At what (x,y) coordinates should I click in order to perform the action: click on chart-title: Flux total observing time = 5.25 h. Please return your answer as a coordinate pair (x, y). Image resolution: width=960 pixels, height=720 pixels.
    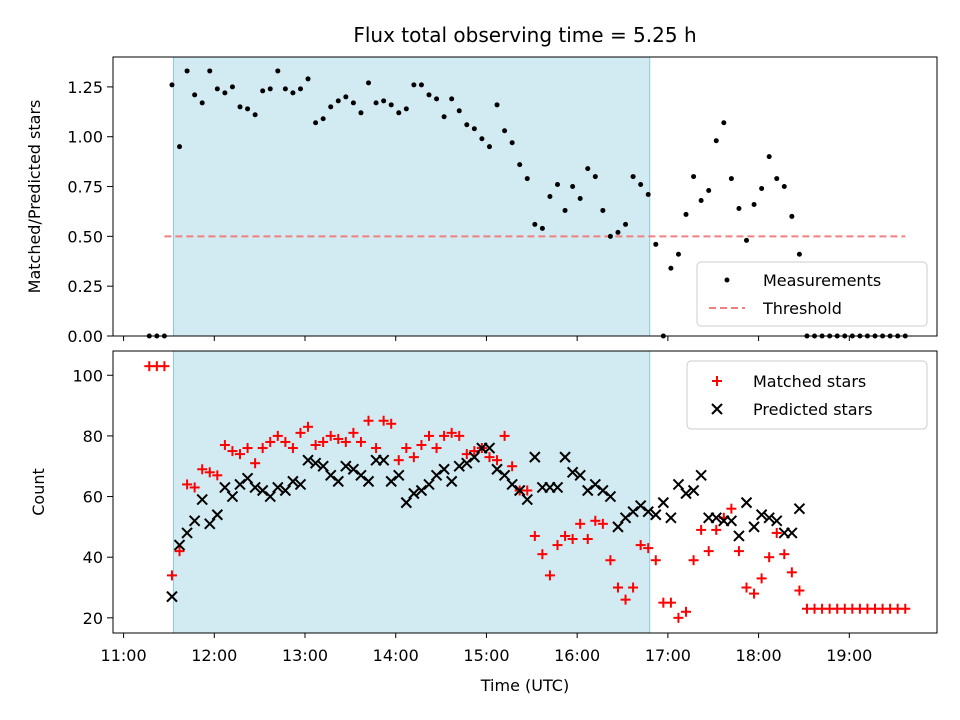
    Looking at the image, I should click on (524, 35).